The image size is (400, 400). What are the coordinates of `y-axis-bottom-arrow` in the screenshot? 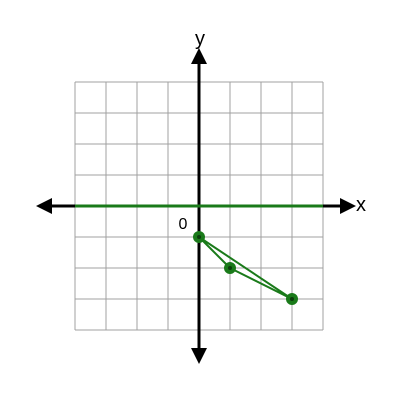 It's located at (199, 356).